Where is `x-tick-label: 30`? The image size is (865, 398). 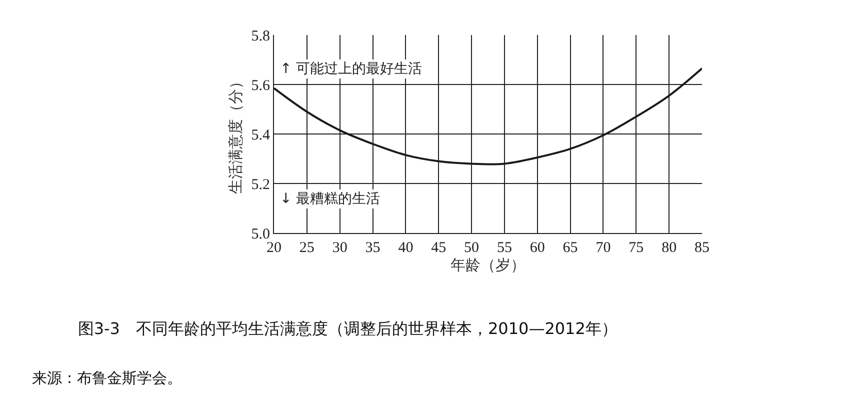
x-tick-label: 30 is located at coordinates (340, 248).